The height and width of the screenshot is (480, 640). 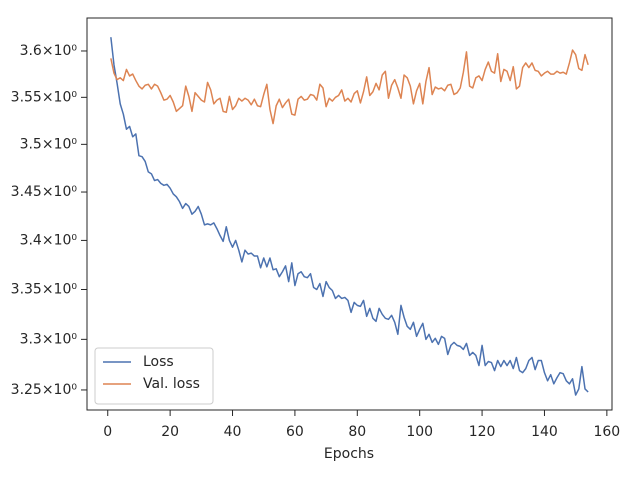 What do you see at coordinates (544, 432) in the screenshot?
I see `x-tick-label: 140` at bounding box center [544, 432].